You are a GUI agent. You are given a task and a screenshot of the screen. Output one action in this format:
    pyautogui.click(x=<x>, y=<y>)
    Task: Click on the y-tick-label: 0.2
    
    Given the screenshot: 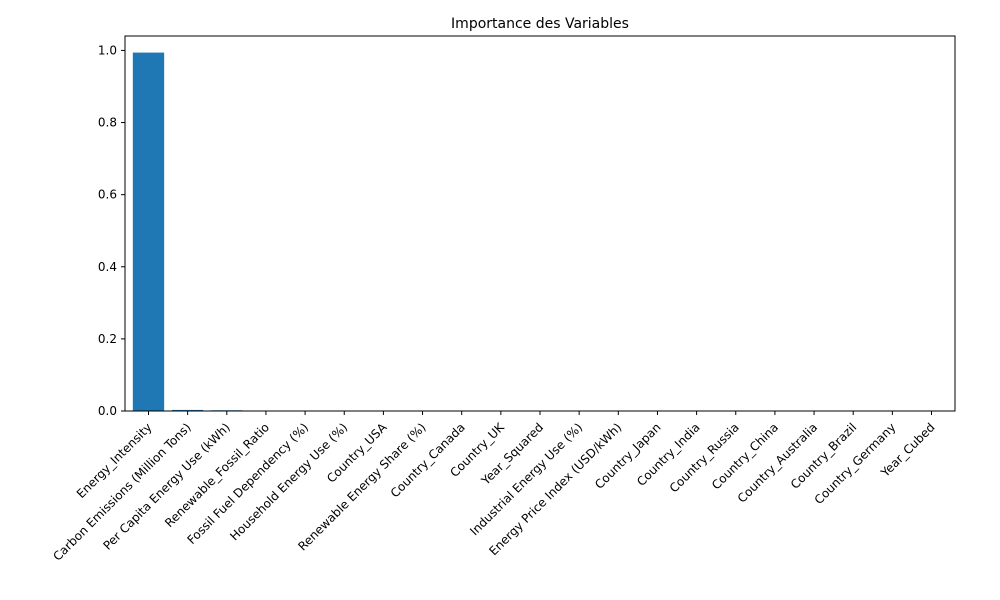 What is the action you would take?
    pyautogui.click(x=107, y=339)
    